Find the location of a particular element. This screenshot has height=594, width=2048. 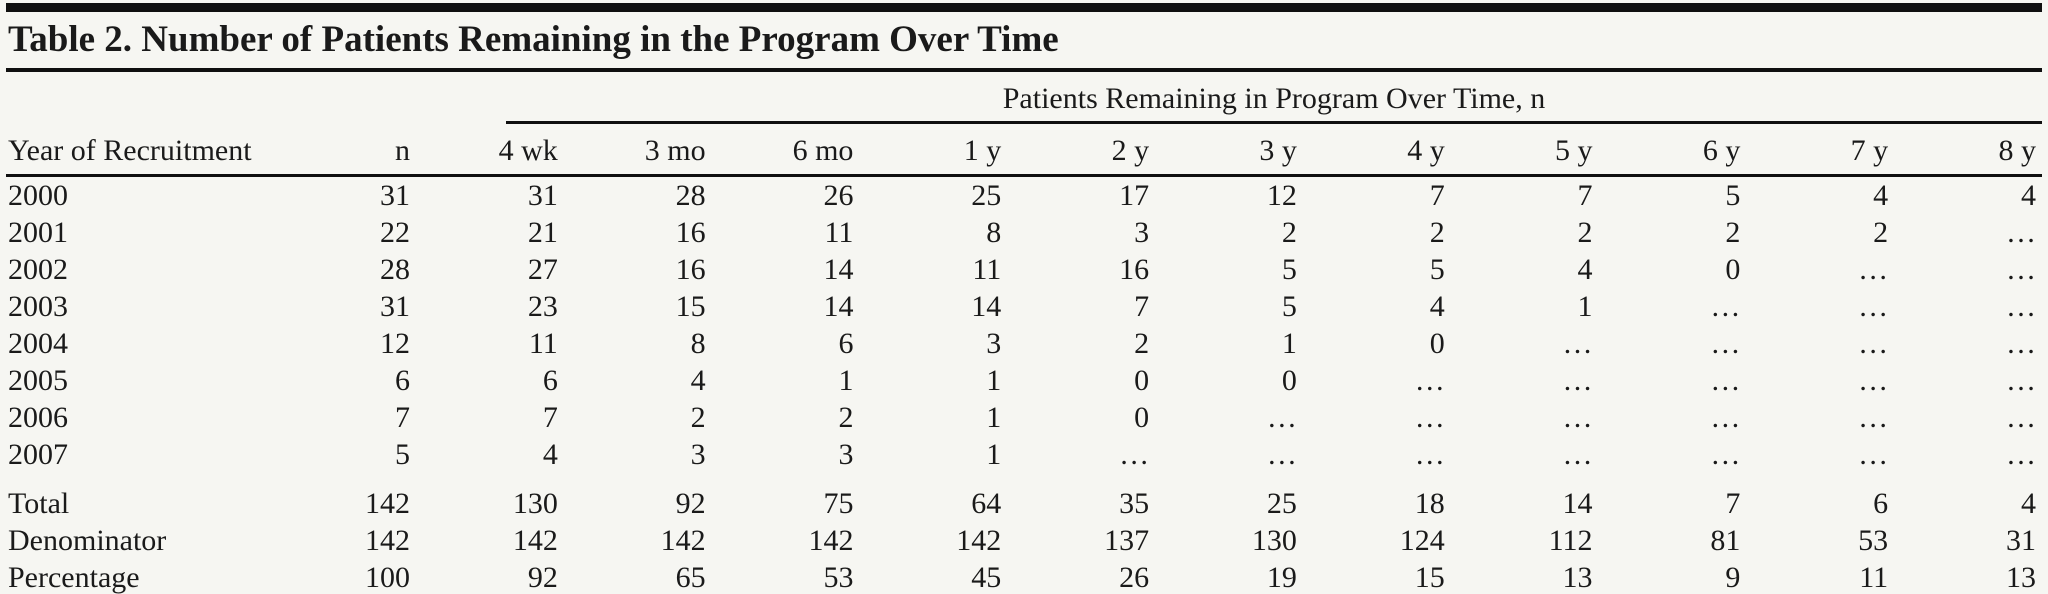

column-header: 4 y is located at coordinates (1376, 150).